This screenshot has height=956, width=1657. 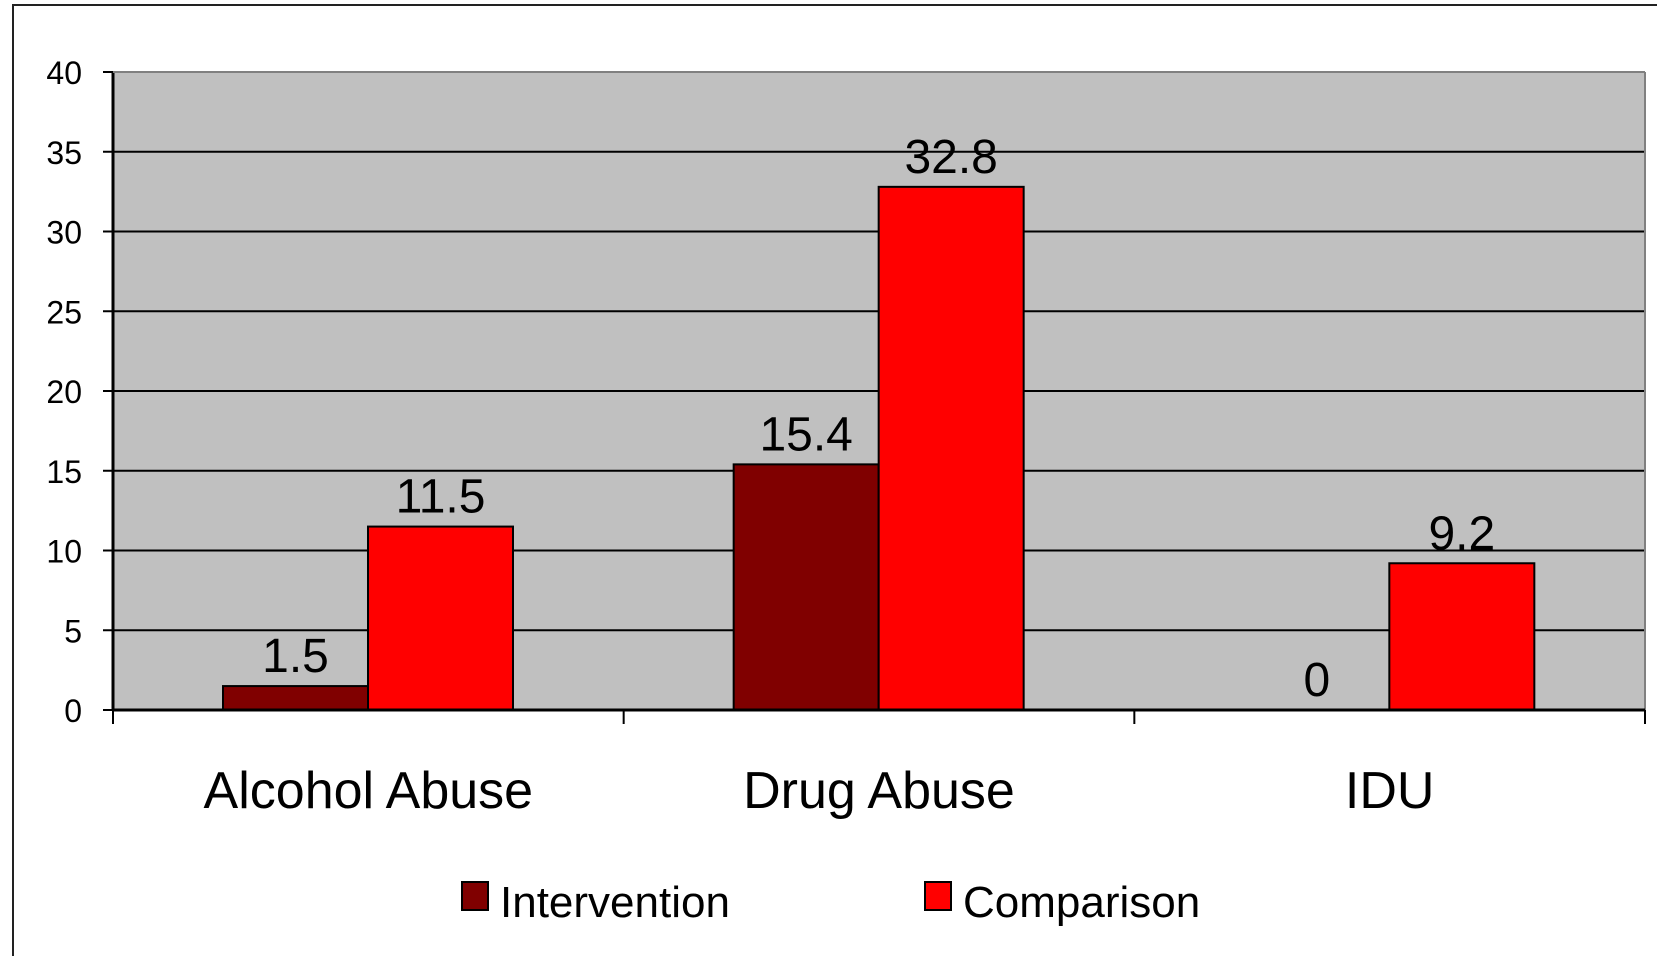 What do you see at coordinates (64, 153) in the screenshot?
I see `y-tick-label: 35` at bounding box center [64, 153].